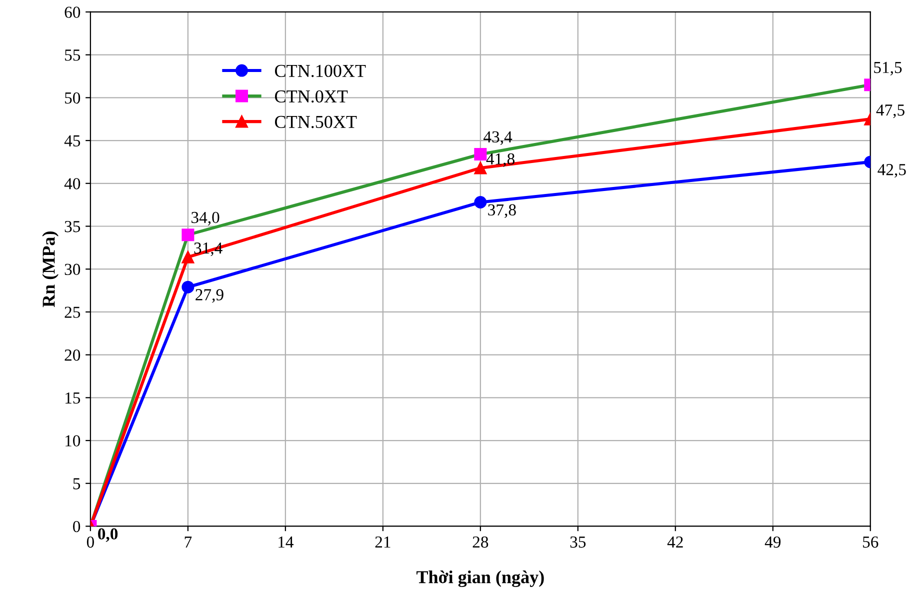 The width and height of the screenshot is (923, 598). What do you see at coordinates (480, 542) in the screenshot?
I see `x-tick-label: 28` at bounding box center [480, 542].